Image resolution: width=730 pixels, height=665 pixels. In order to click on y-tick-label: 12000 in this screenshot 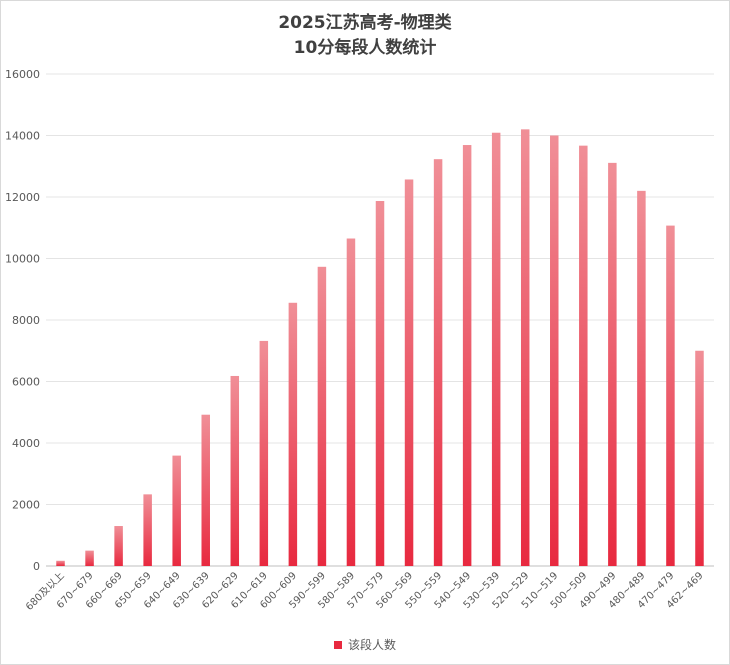, I will do `click(22, 197)`.